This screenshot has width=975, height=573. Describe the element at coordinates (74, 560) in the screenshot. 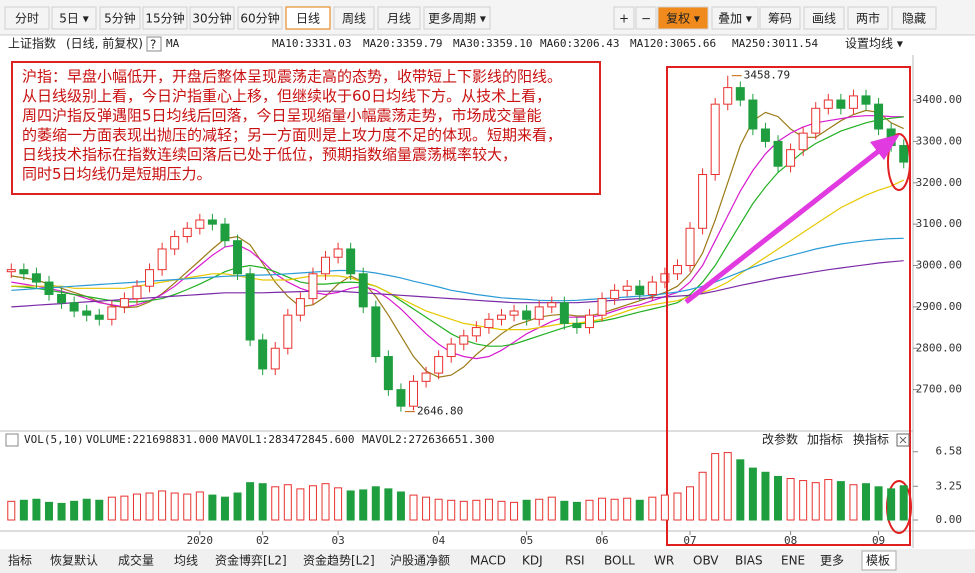

I see `bottom-tab: 恢复默认` at that location.